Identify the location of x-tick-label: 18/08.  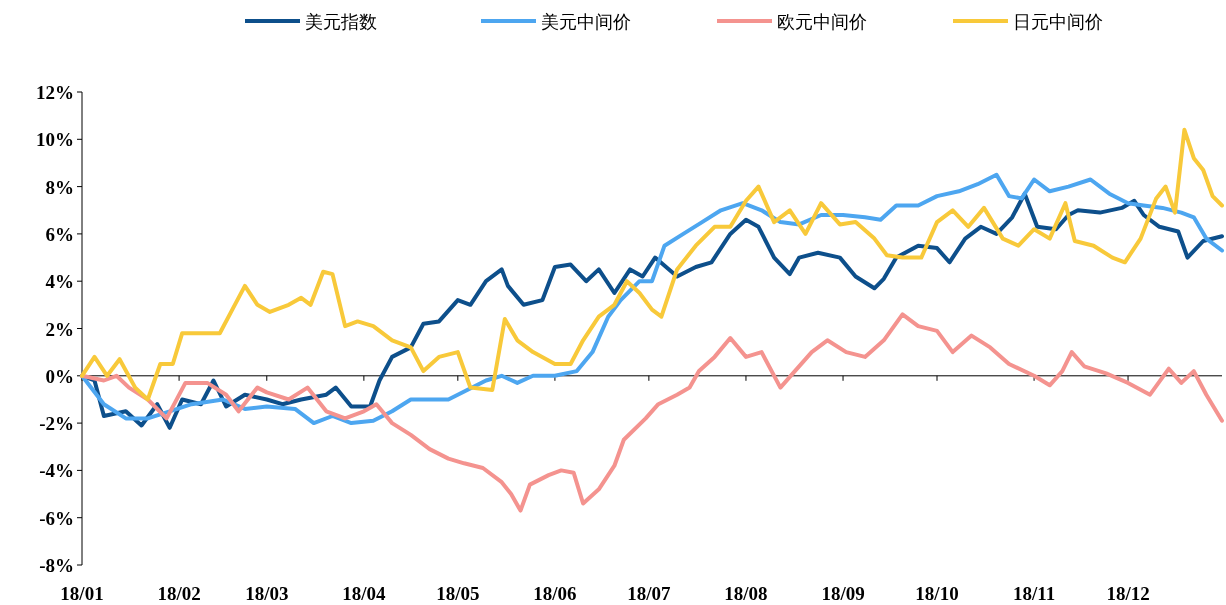
(746, 593).